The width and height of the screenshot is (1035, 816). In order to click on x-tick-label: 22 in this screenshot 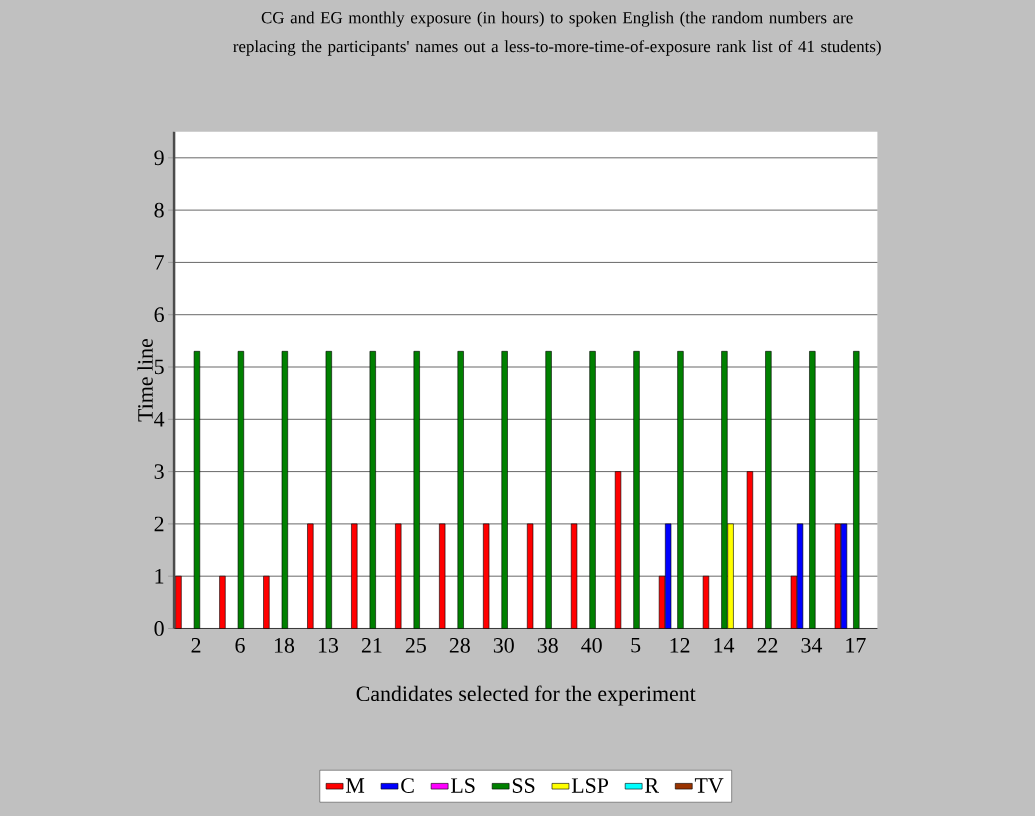, I will do `click(767, 645)`.